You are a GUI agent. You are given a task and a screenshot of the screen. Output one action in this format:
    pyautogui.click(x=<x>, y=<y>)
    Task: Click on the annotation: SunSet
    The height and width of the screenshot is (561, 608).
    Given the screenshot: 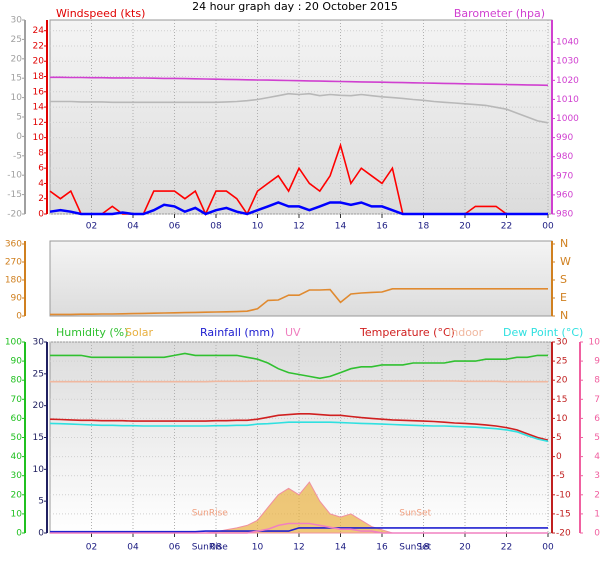 What is the action you would take?
    pyautogui.click(x=415, y=514)
    